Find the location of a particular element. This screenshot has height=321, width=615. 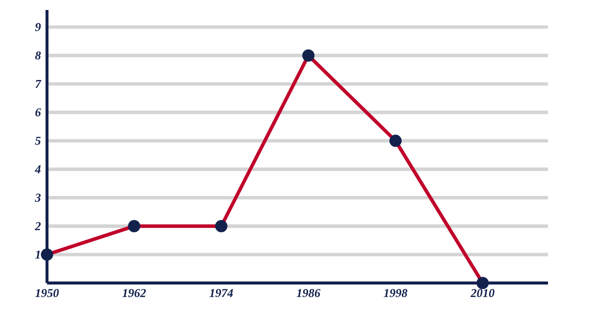

y-tick-label: 2 is located at coordinates (37, 226).